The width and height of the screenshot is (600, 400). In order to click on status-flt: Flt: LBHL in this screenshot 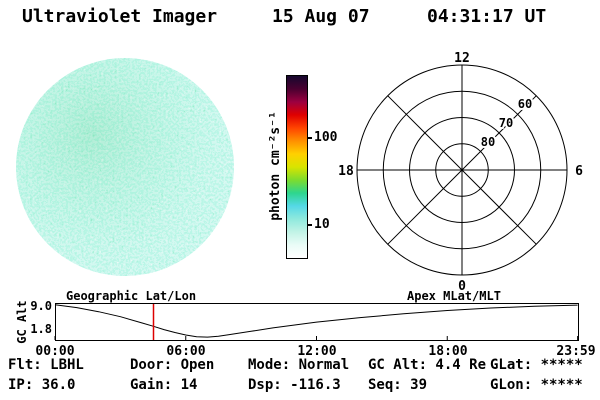, I will do `click(46, 365)`.